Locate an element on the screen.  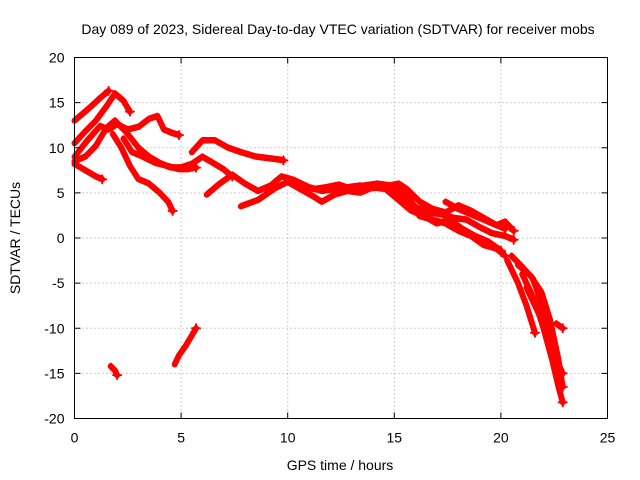
series-track-4-markers is located at coordinates (153, 147).